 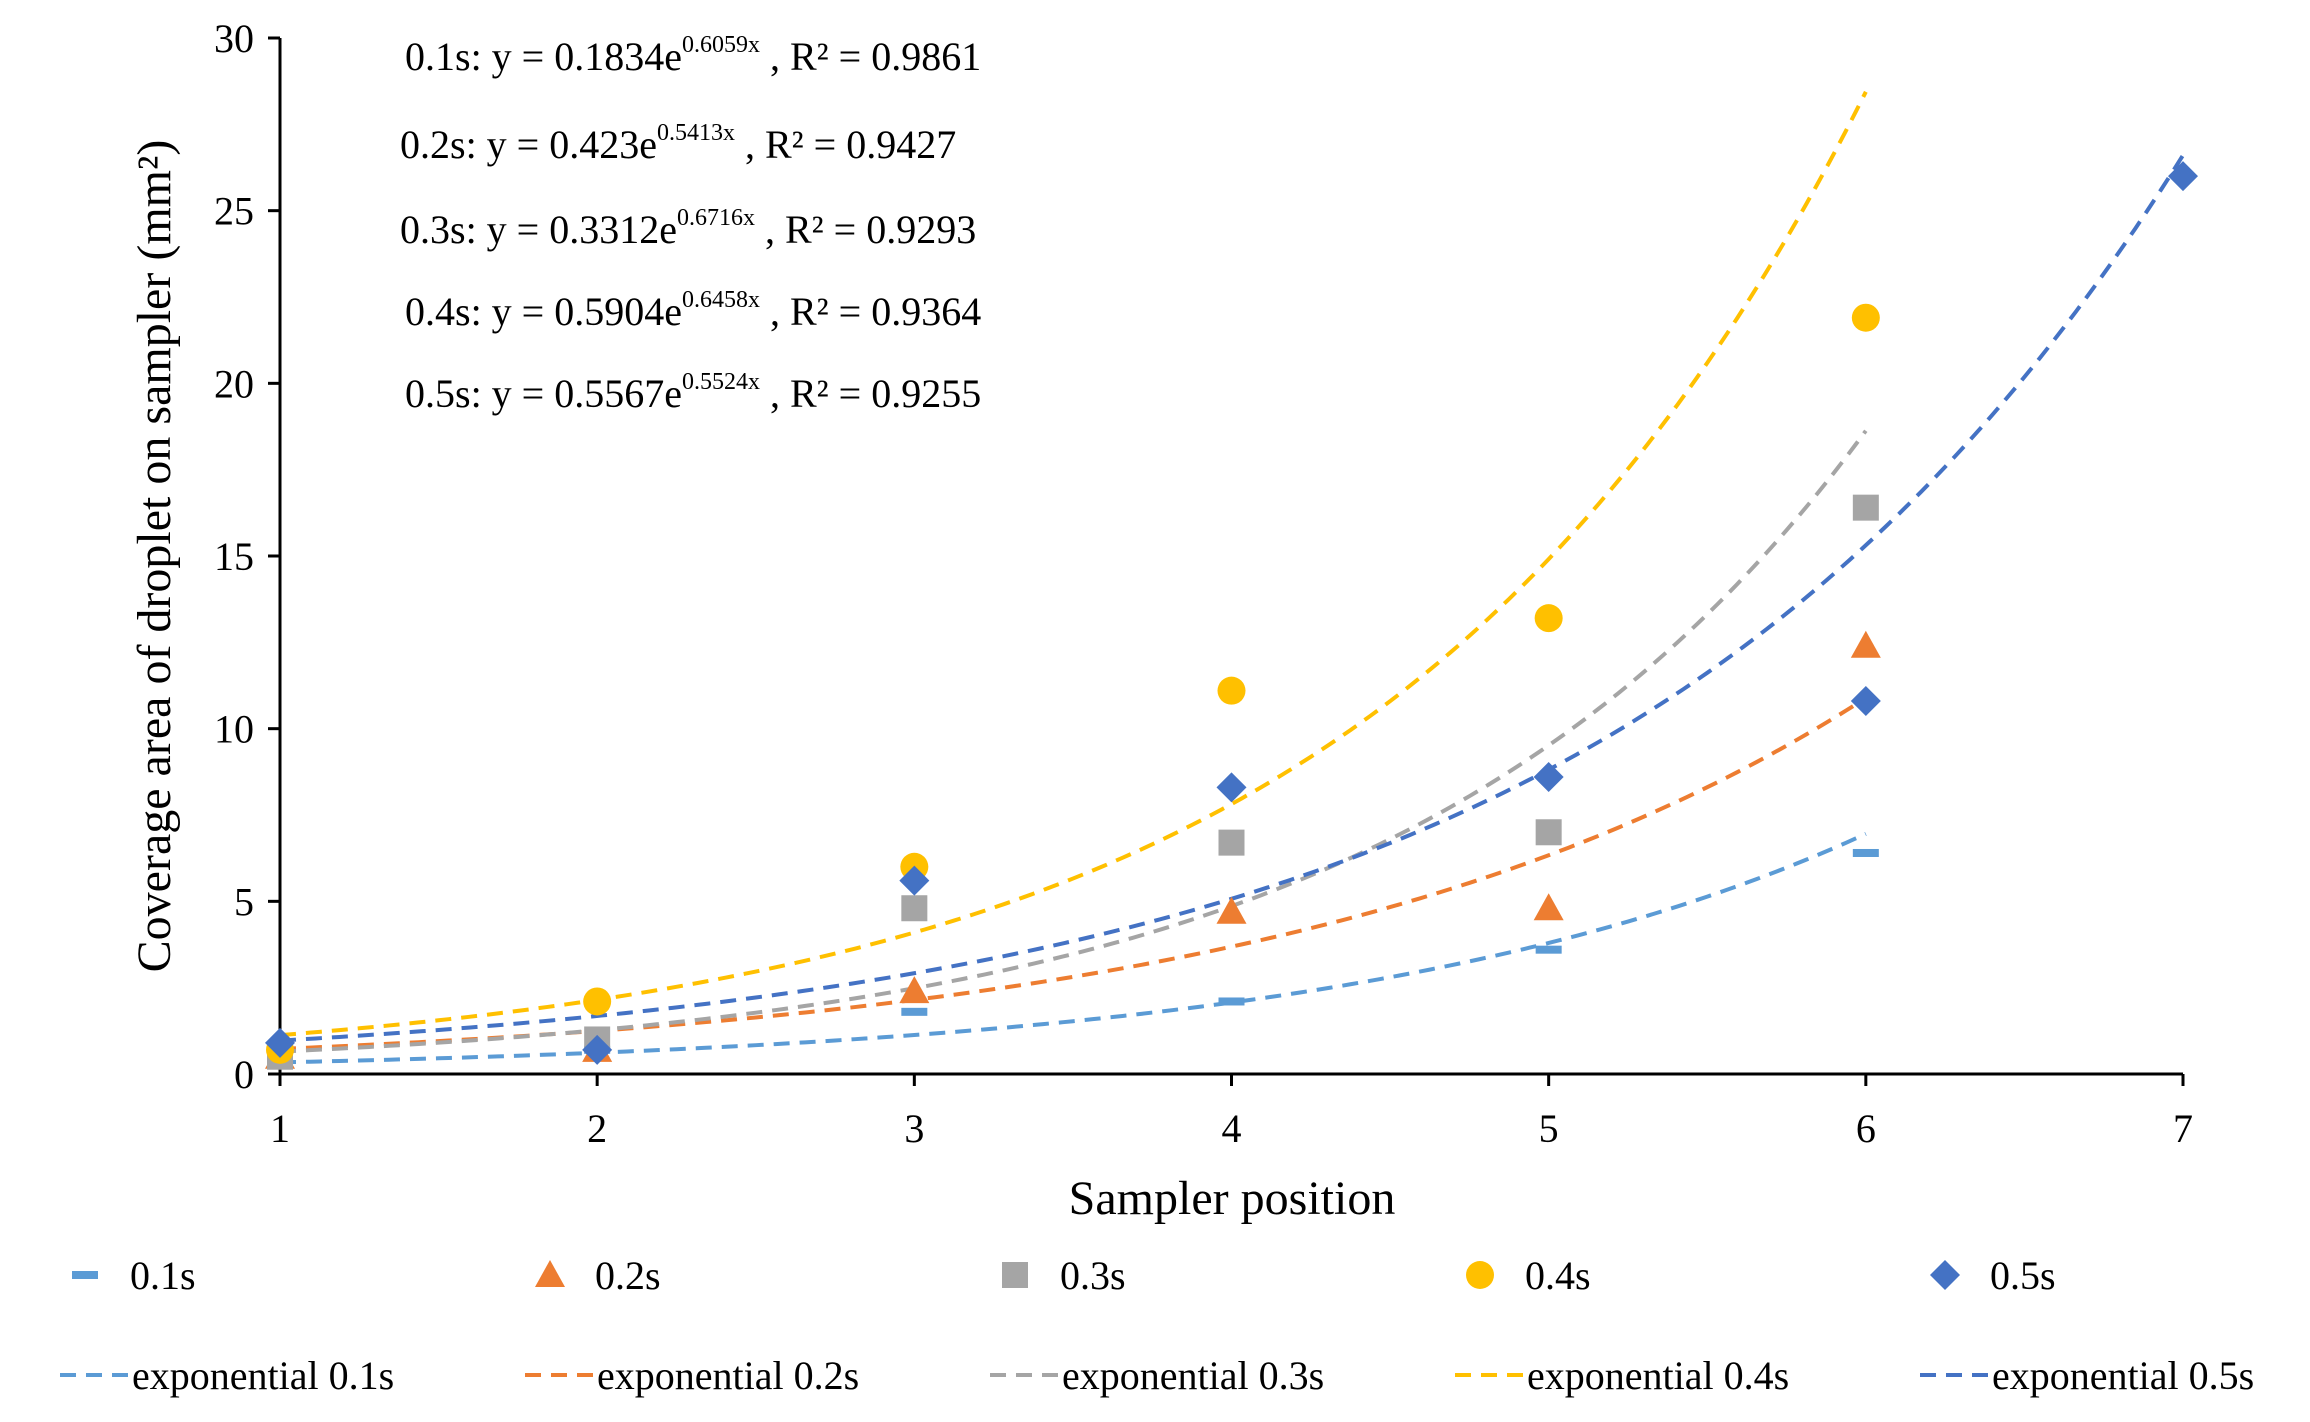 I want to click on x-ticks: 1 2 3 4 5 6 7, so click(x=1231, y=1112).